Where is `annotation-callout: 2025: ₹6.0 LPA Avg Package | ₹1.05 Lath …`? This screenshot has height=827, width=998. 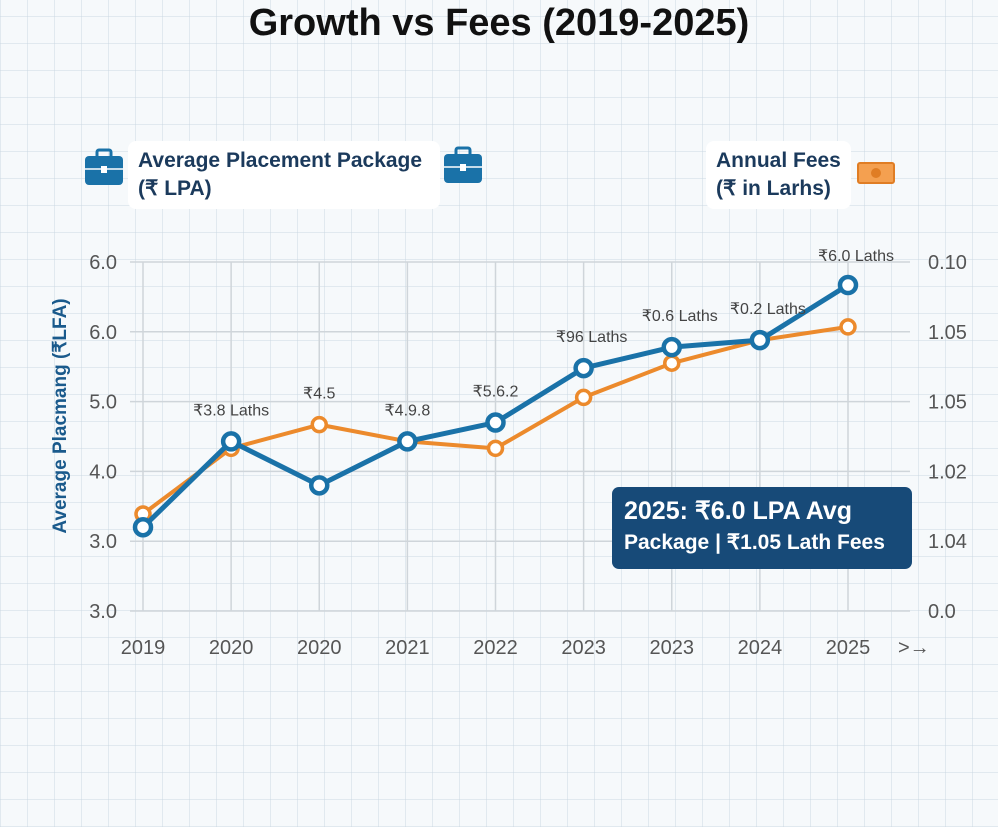 annotation-callout: 2025: ₹6.0 LPA Avg Package | ₹1.05 Lath … is located at coordinates (762, 528).